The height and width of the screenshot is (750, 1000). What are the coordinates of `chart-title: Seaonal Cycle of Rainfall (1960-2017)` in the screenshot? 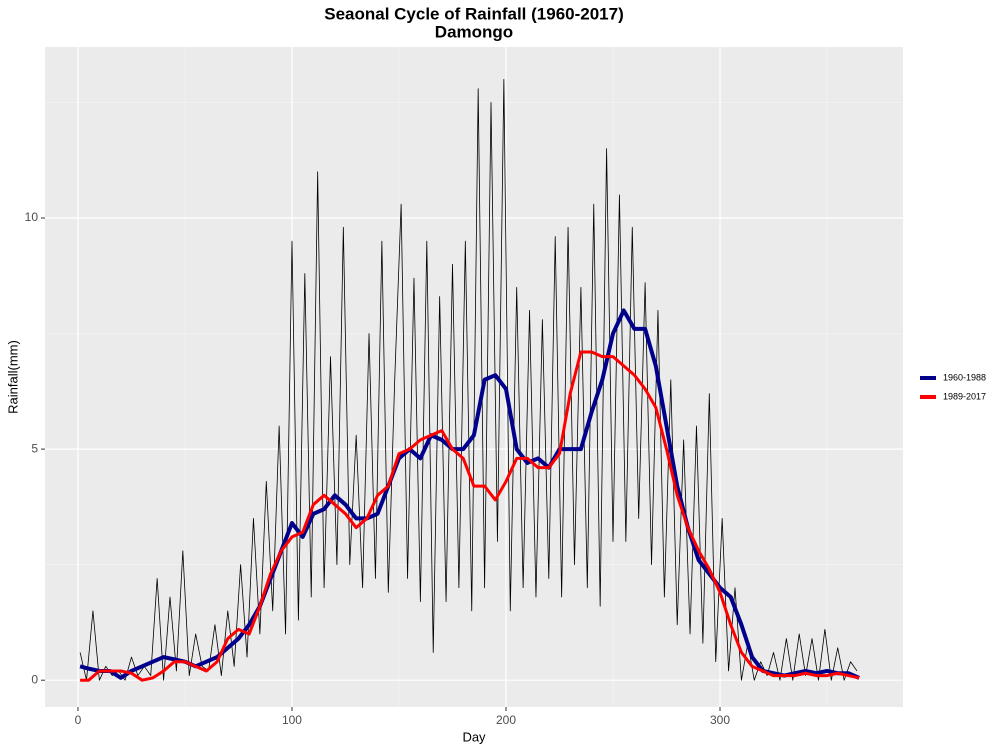 It's located at (474, 13).